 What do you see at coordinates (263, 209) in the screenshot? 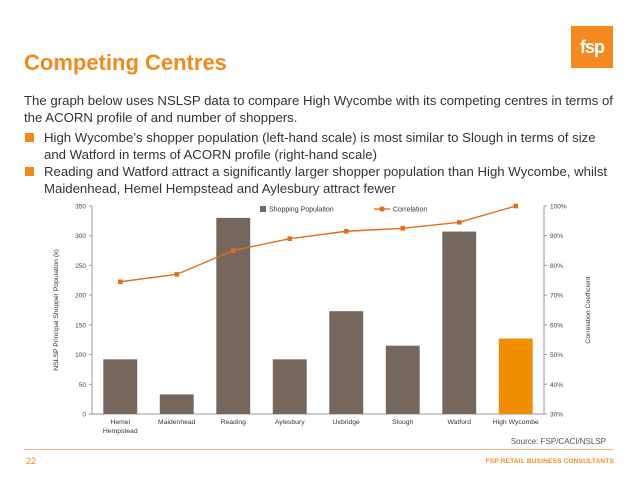
I see `legend-swatch-bar` at bounding box center [263, 209].